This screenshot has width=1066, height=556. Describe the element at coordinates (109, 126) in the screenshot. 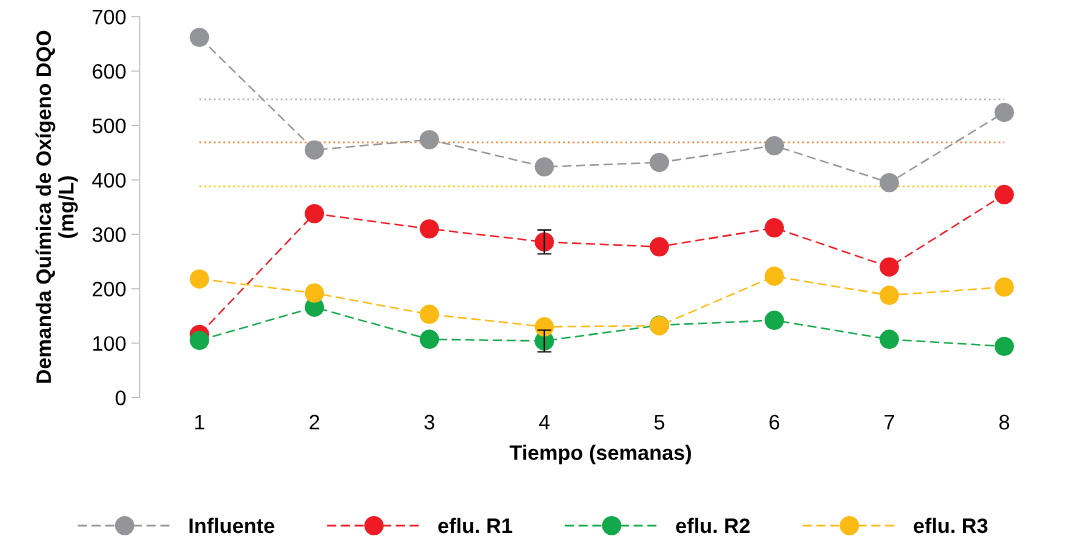

I see `y-tick-label: 500` at that location.